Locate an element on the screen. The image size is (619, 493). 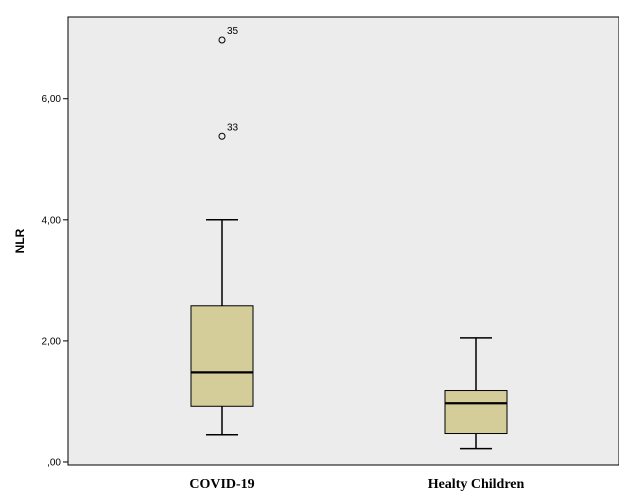
box-healty-children is located at coordinates (476, 393).